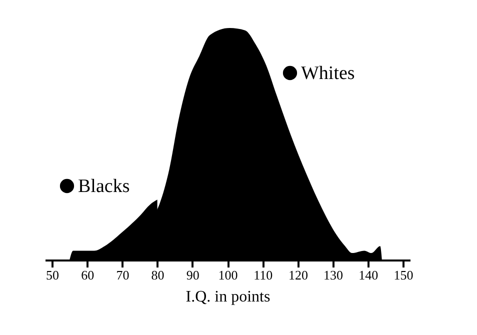  What do you see at coordinates (368, 275) in the screenshot?
I see `x-tick-label: 140` at bounding box center [368, 275].